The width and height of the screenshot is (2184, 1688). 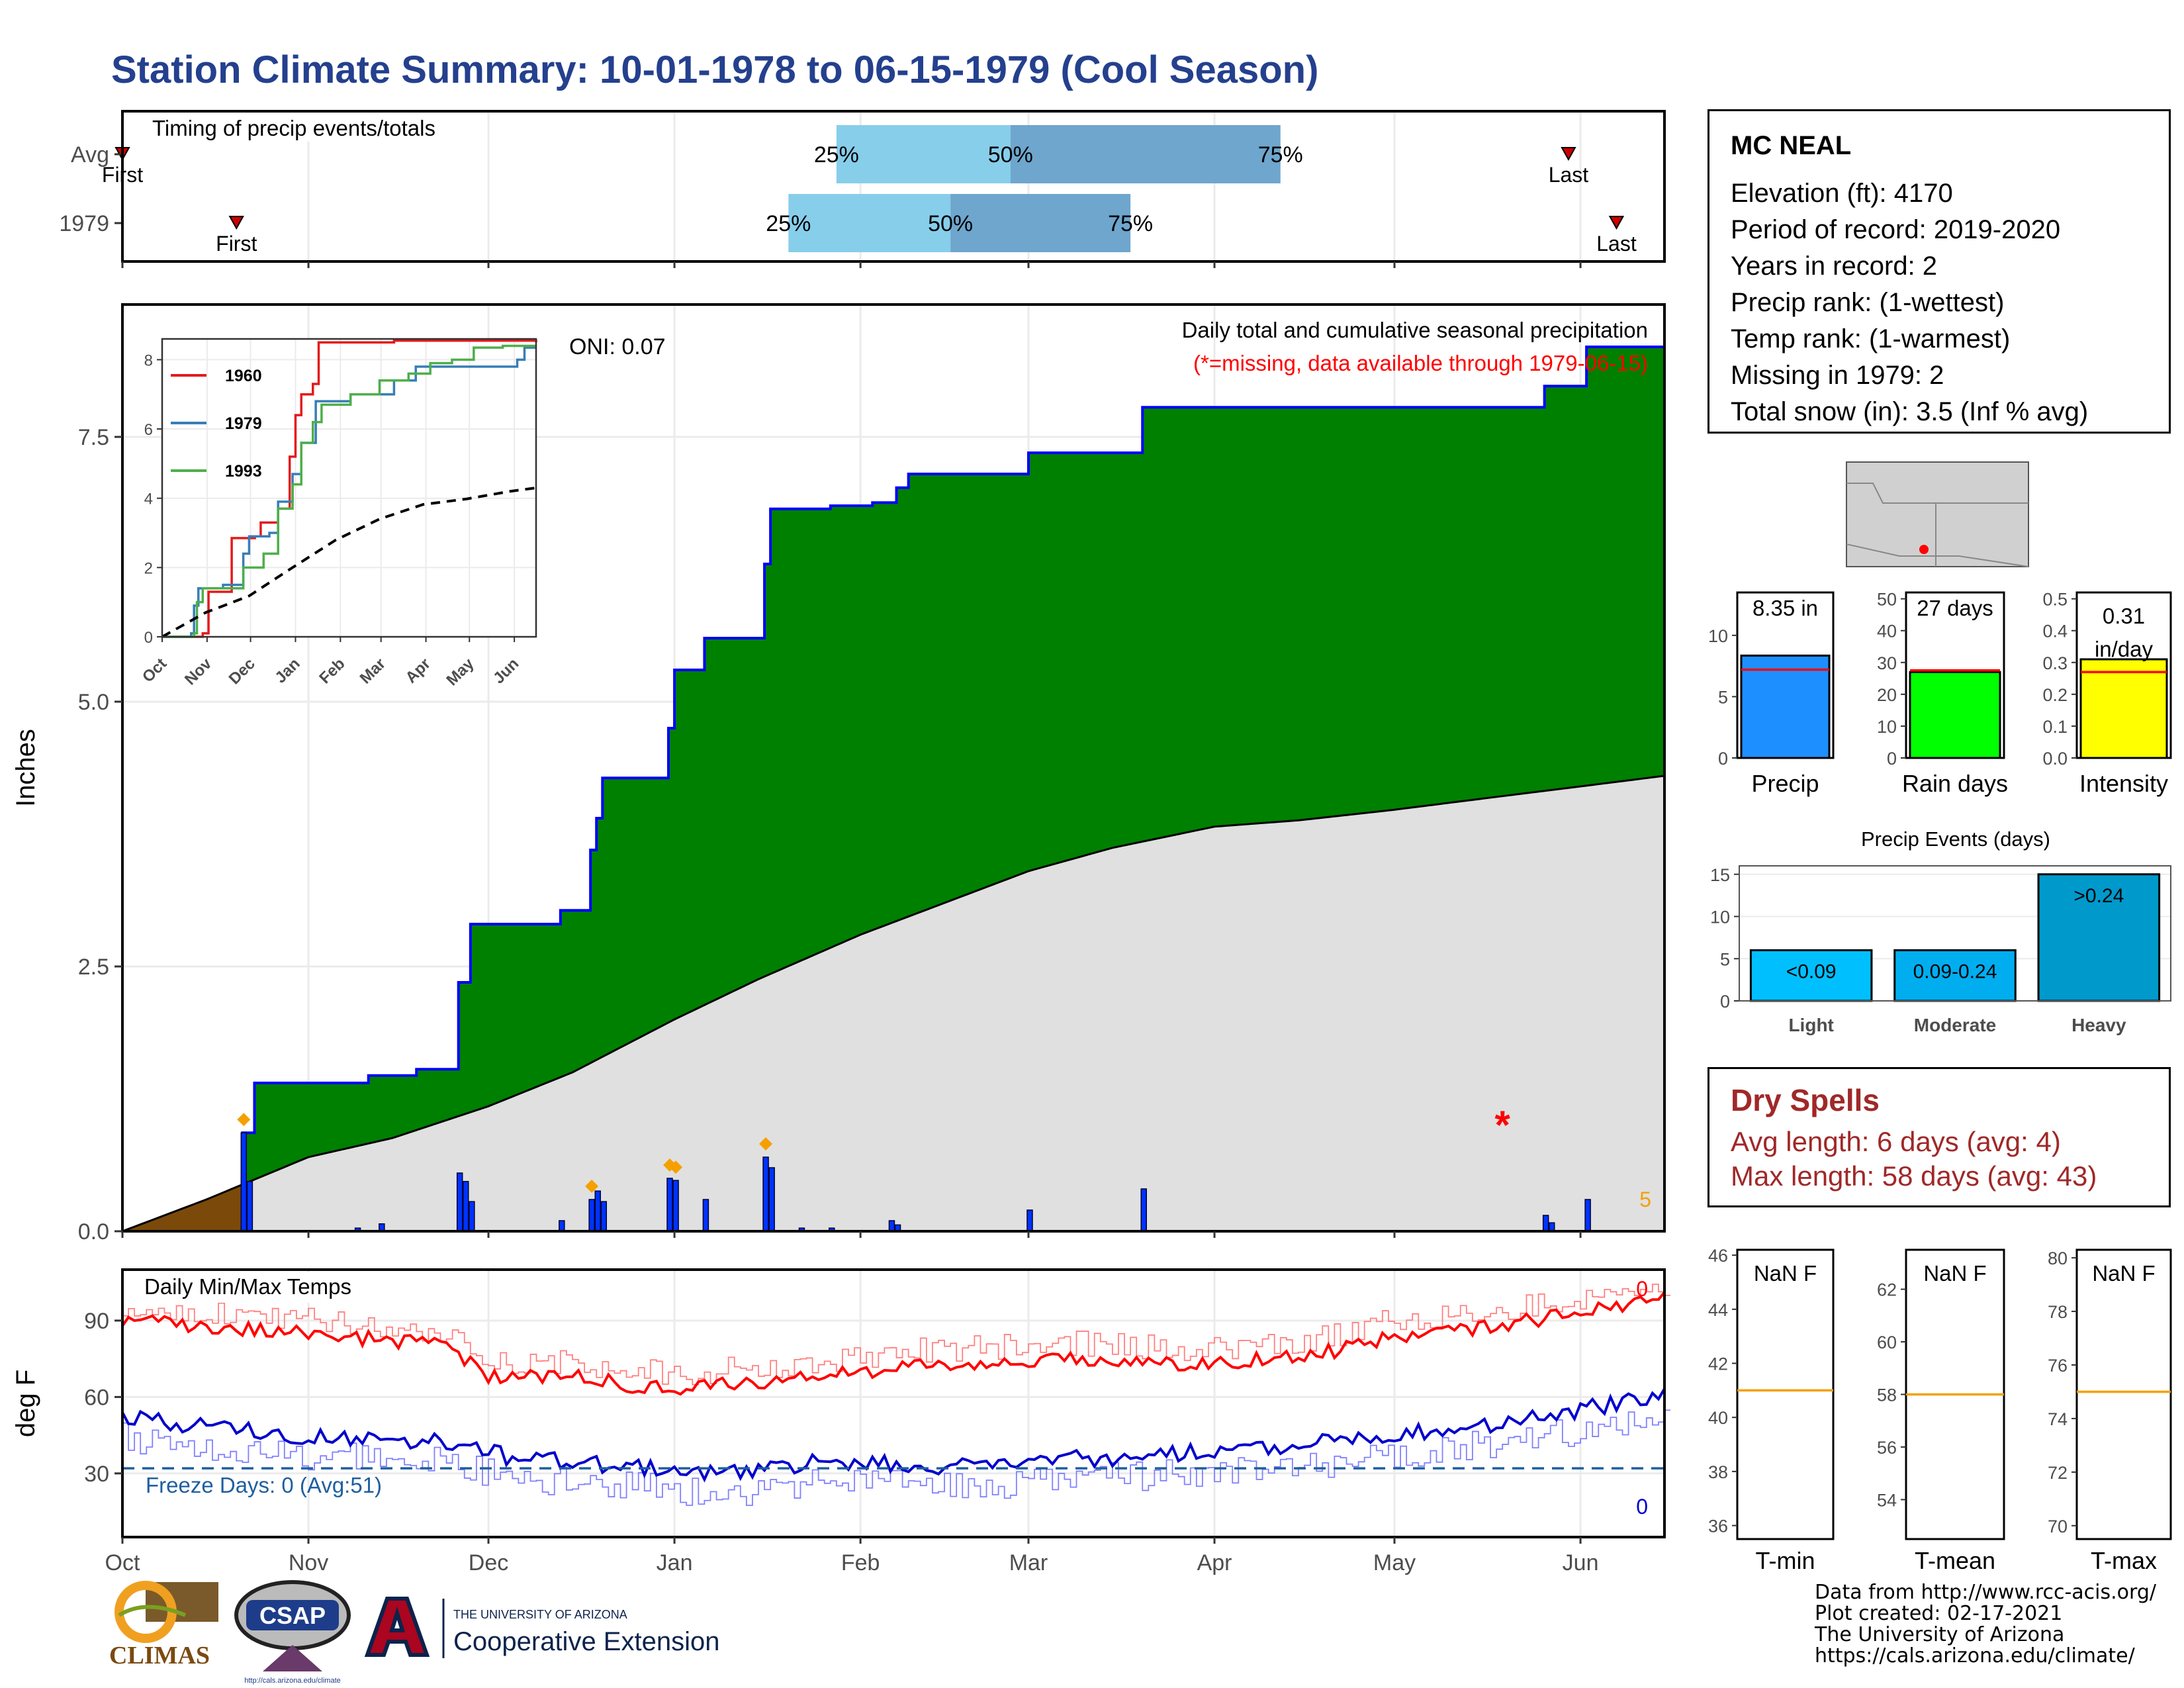 What do you see at coordinates (1645, 1199) in the screenshot?
I see `precip-corner-label: 5` at bounding box center [1645, 1199].